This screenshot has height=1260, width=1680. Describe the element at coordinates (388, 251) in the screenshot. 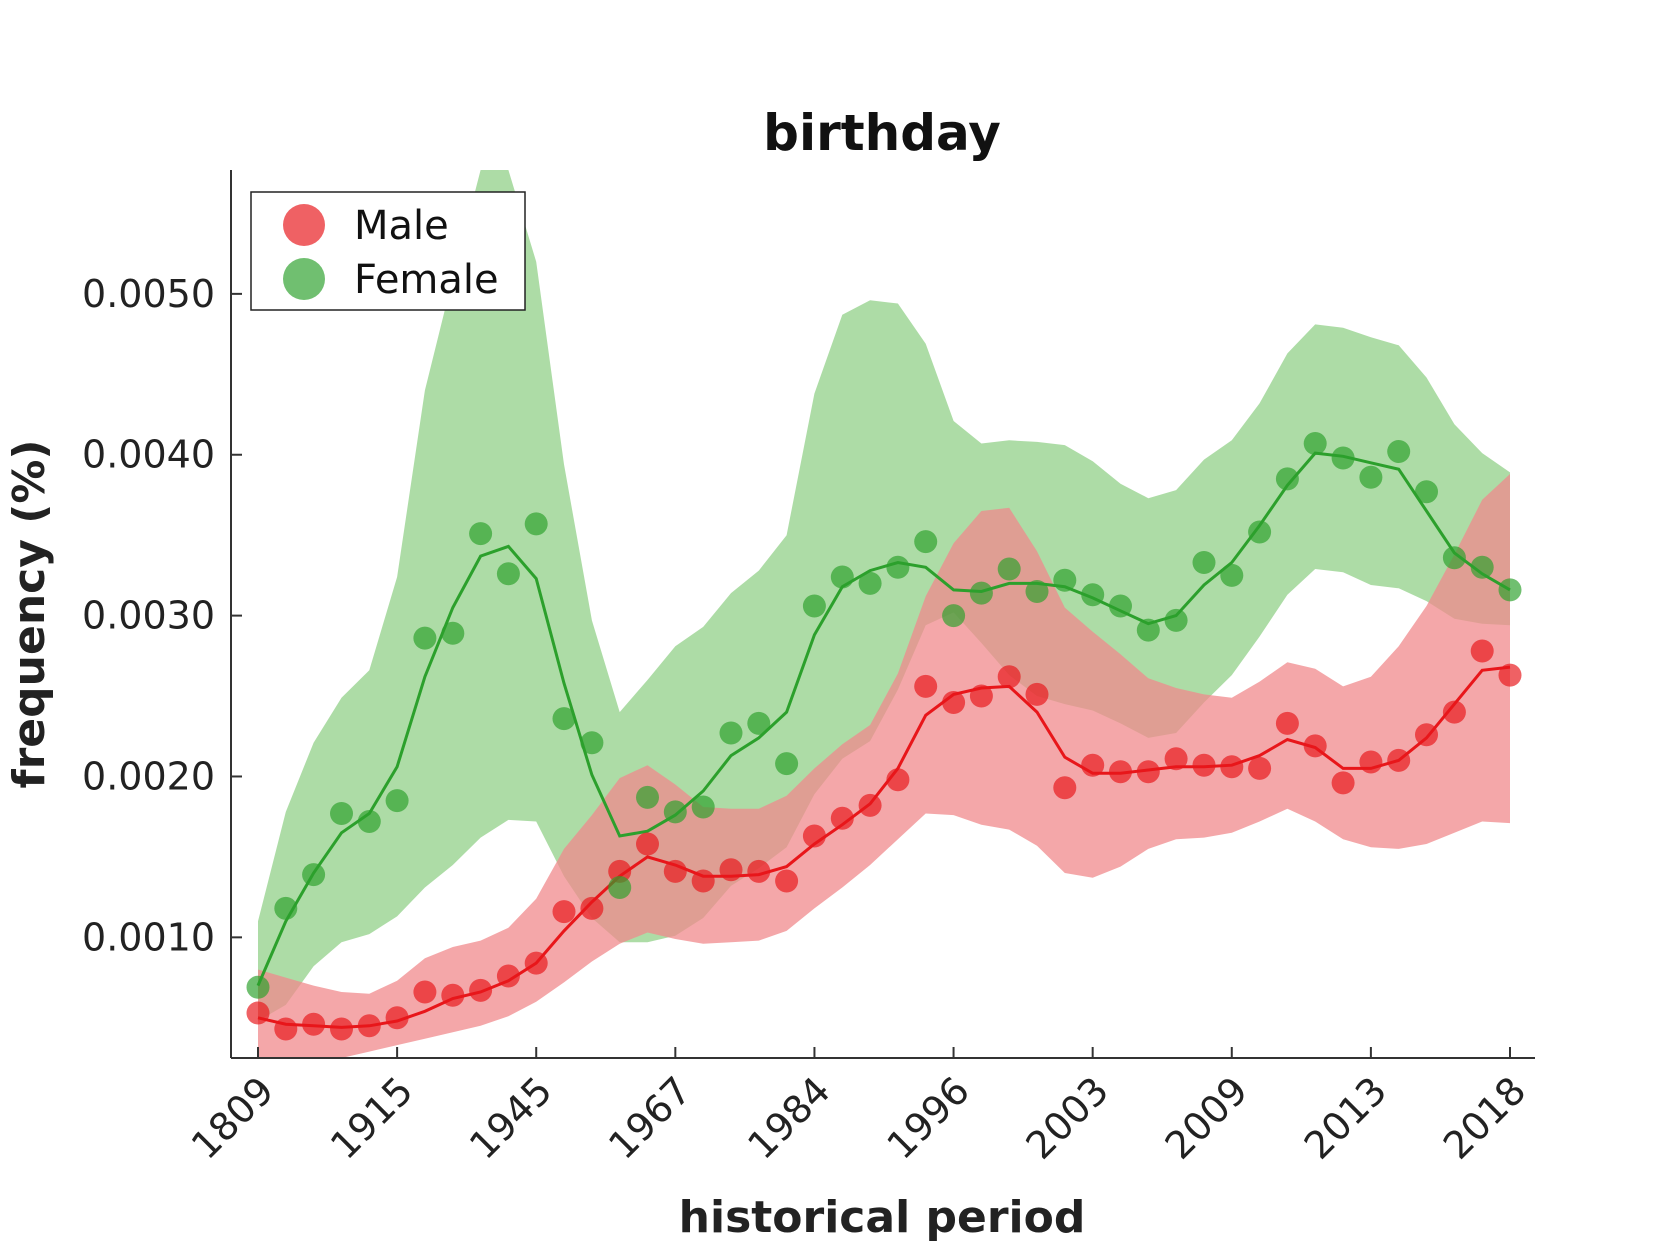

I see `legend: Male Female` at that location.